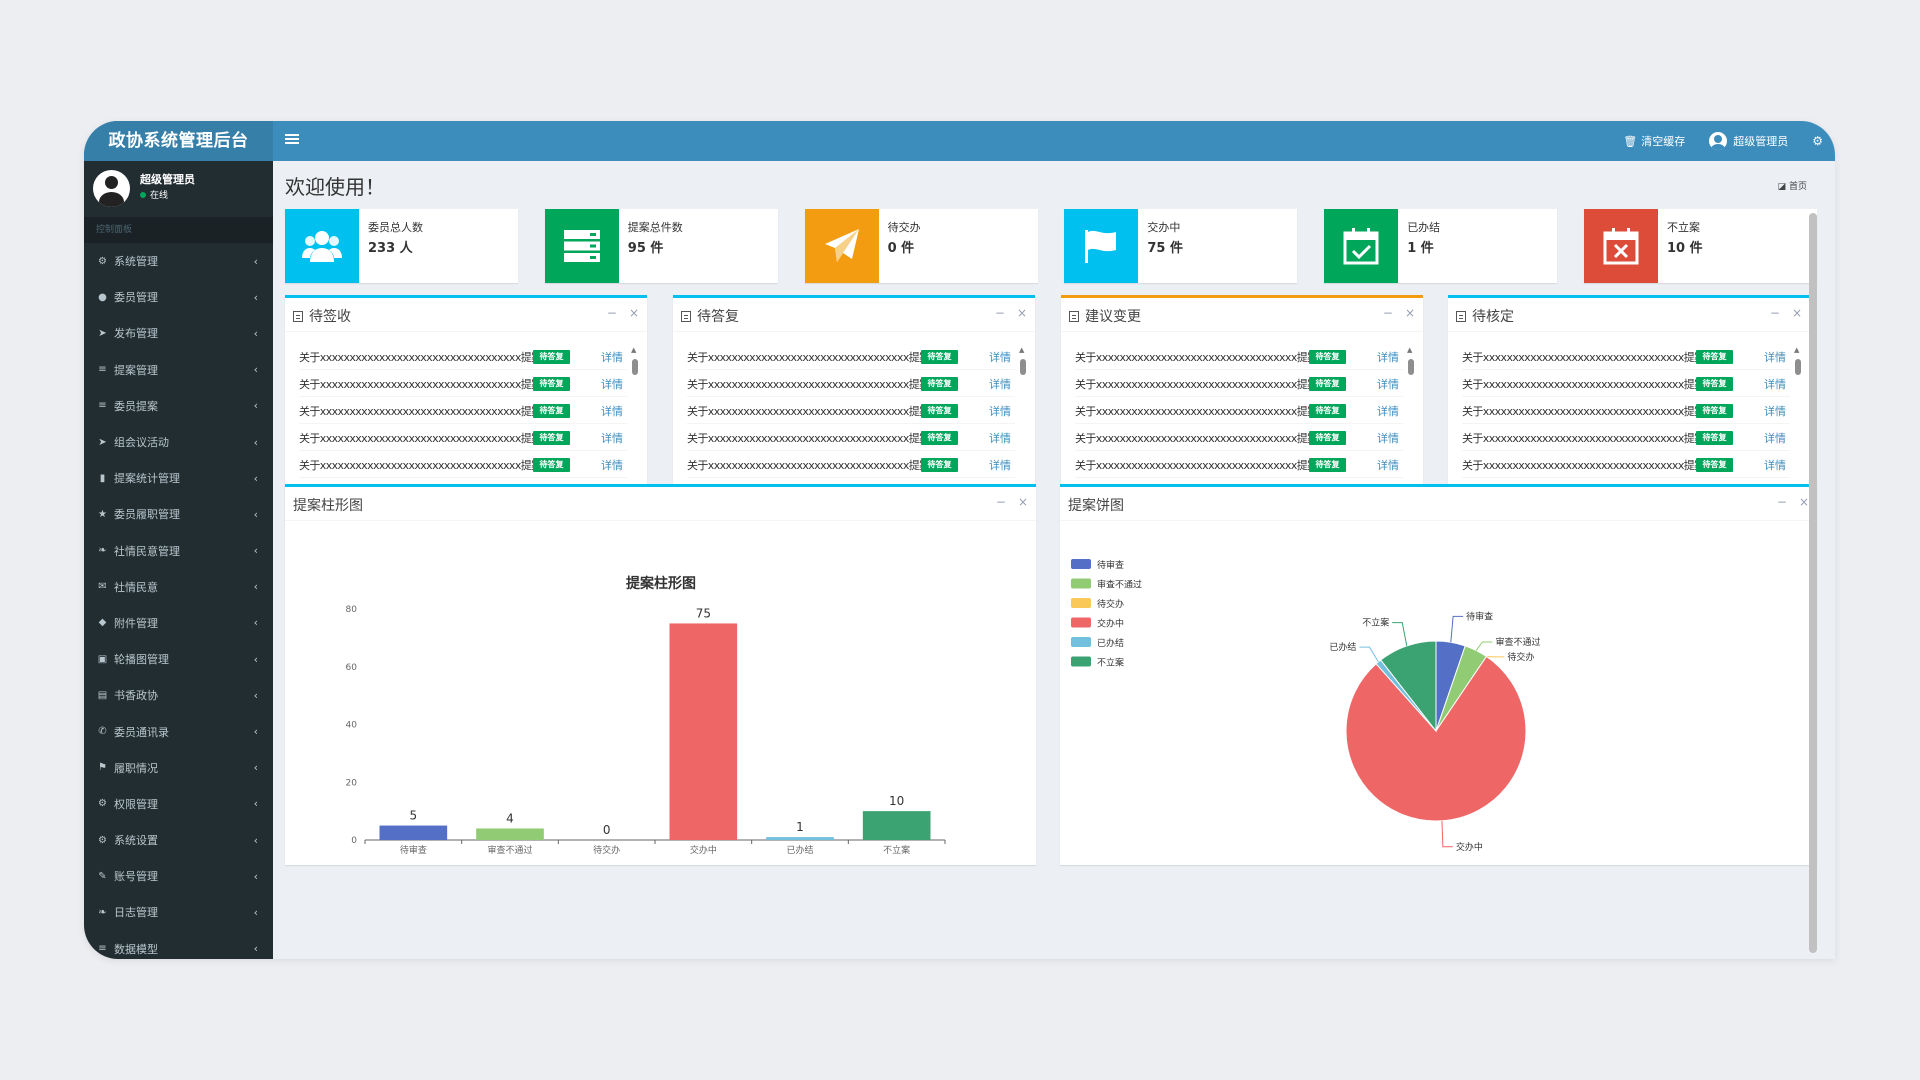 The width and height of the screenshot is (1920, 1080). I want to click on sidebar-item: ≡ 数据模型 ‹, so click(178, 949).